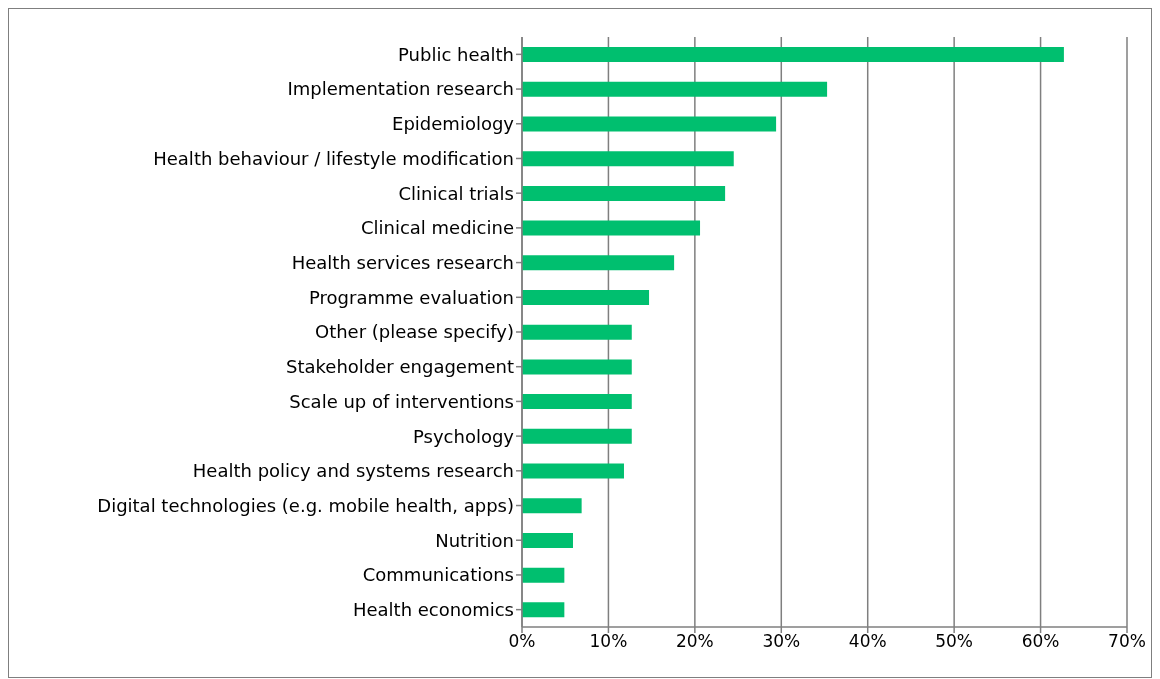 The width and height of the screenshot is (1160, 679). I want to click on x-tick-label: 60%, so click(1040, 641).